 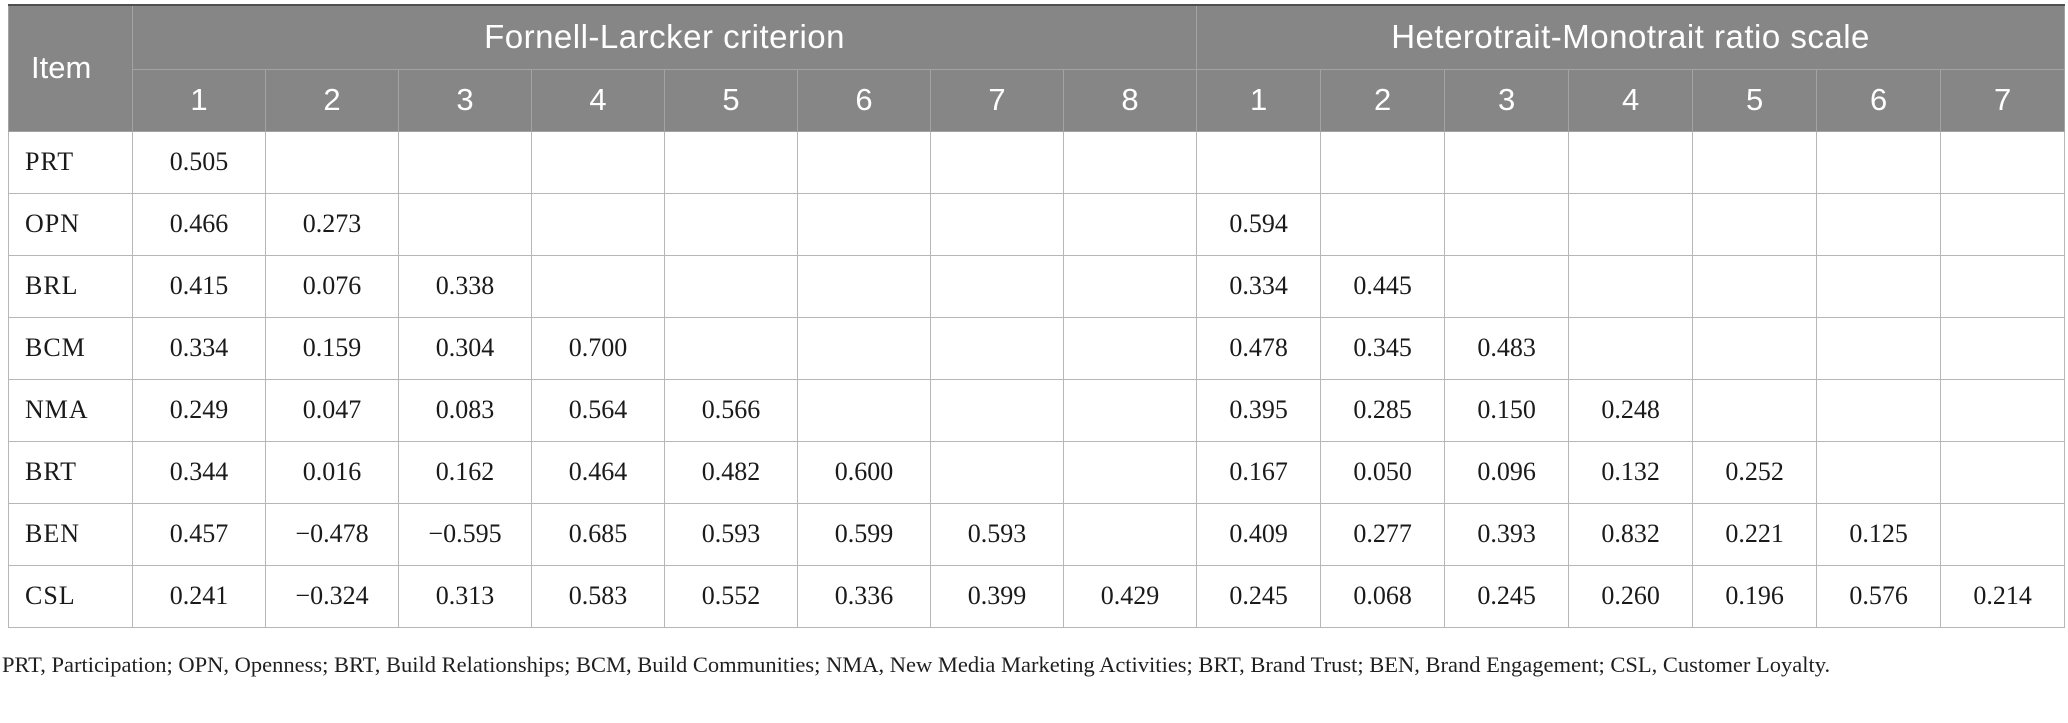 I want to click on value-cell: 0.393, so click(x=1507, y=534).